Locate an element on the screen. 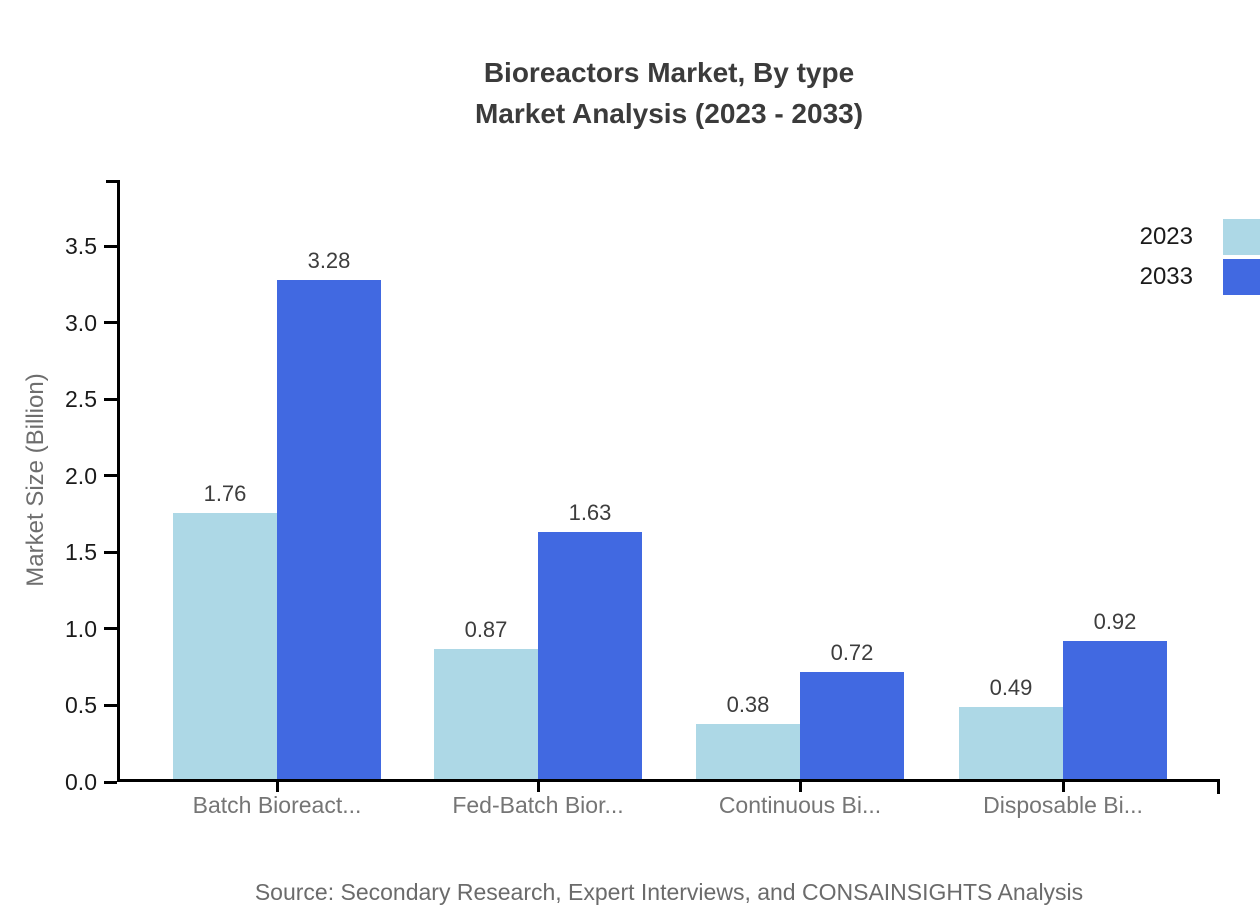 This screenshot has width=1260, height=920. bar-value-label: 1.76 is located at coordinates (225, 493).